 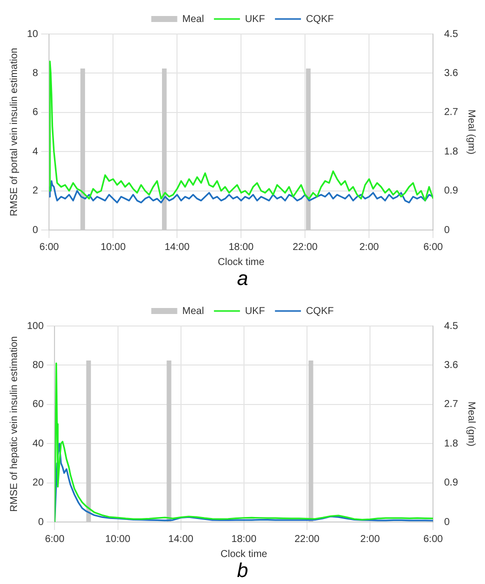 I want to click on y-tick-label: 80, so click(x=38, y=365).